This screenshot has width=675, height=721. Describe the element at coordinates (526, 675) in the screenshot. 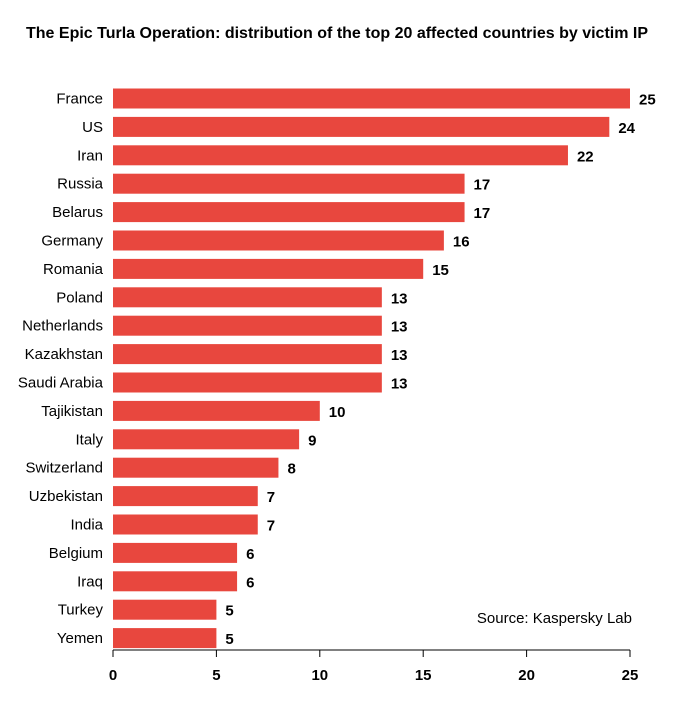

I see `x-tick-label: 20` at that location.